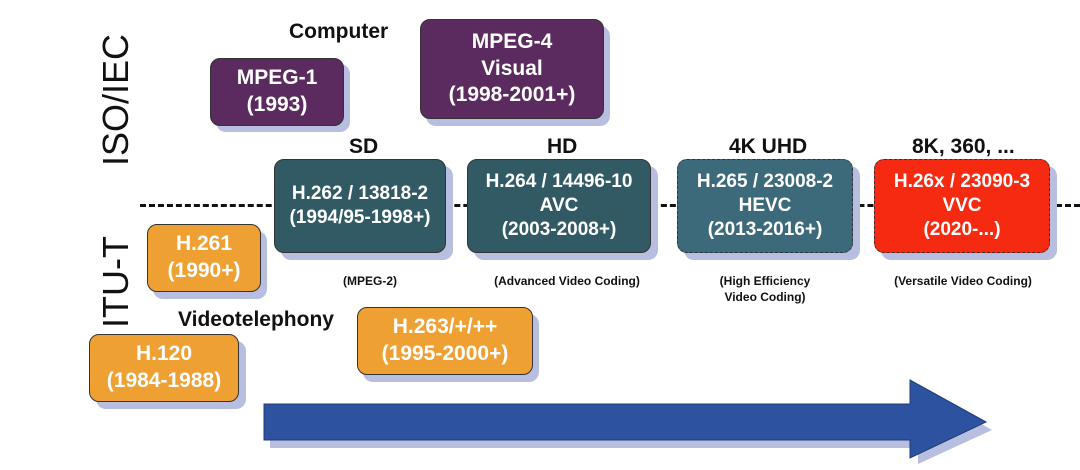 This screenshot has height=470, width=1080. What do you see at coordinates (559, 230) in the screenshot?
I see `h264-years: (2003-2008+)` at bounding box center [559, 230].